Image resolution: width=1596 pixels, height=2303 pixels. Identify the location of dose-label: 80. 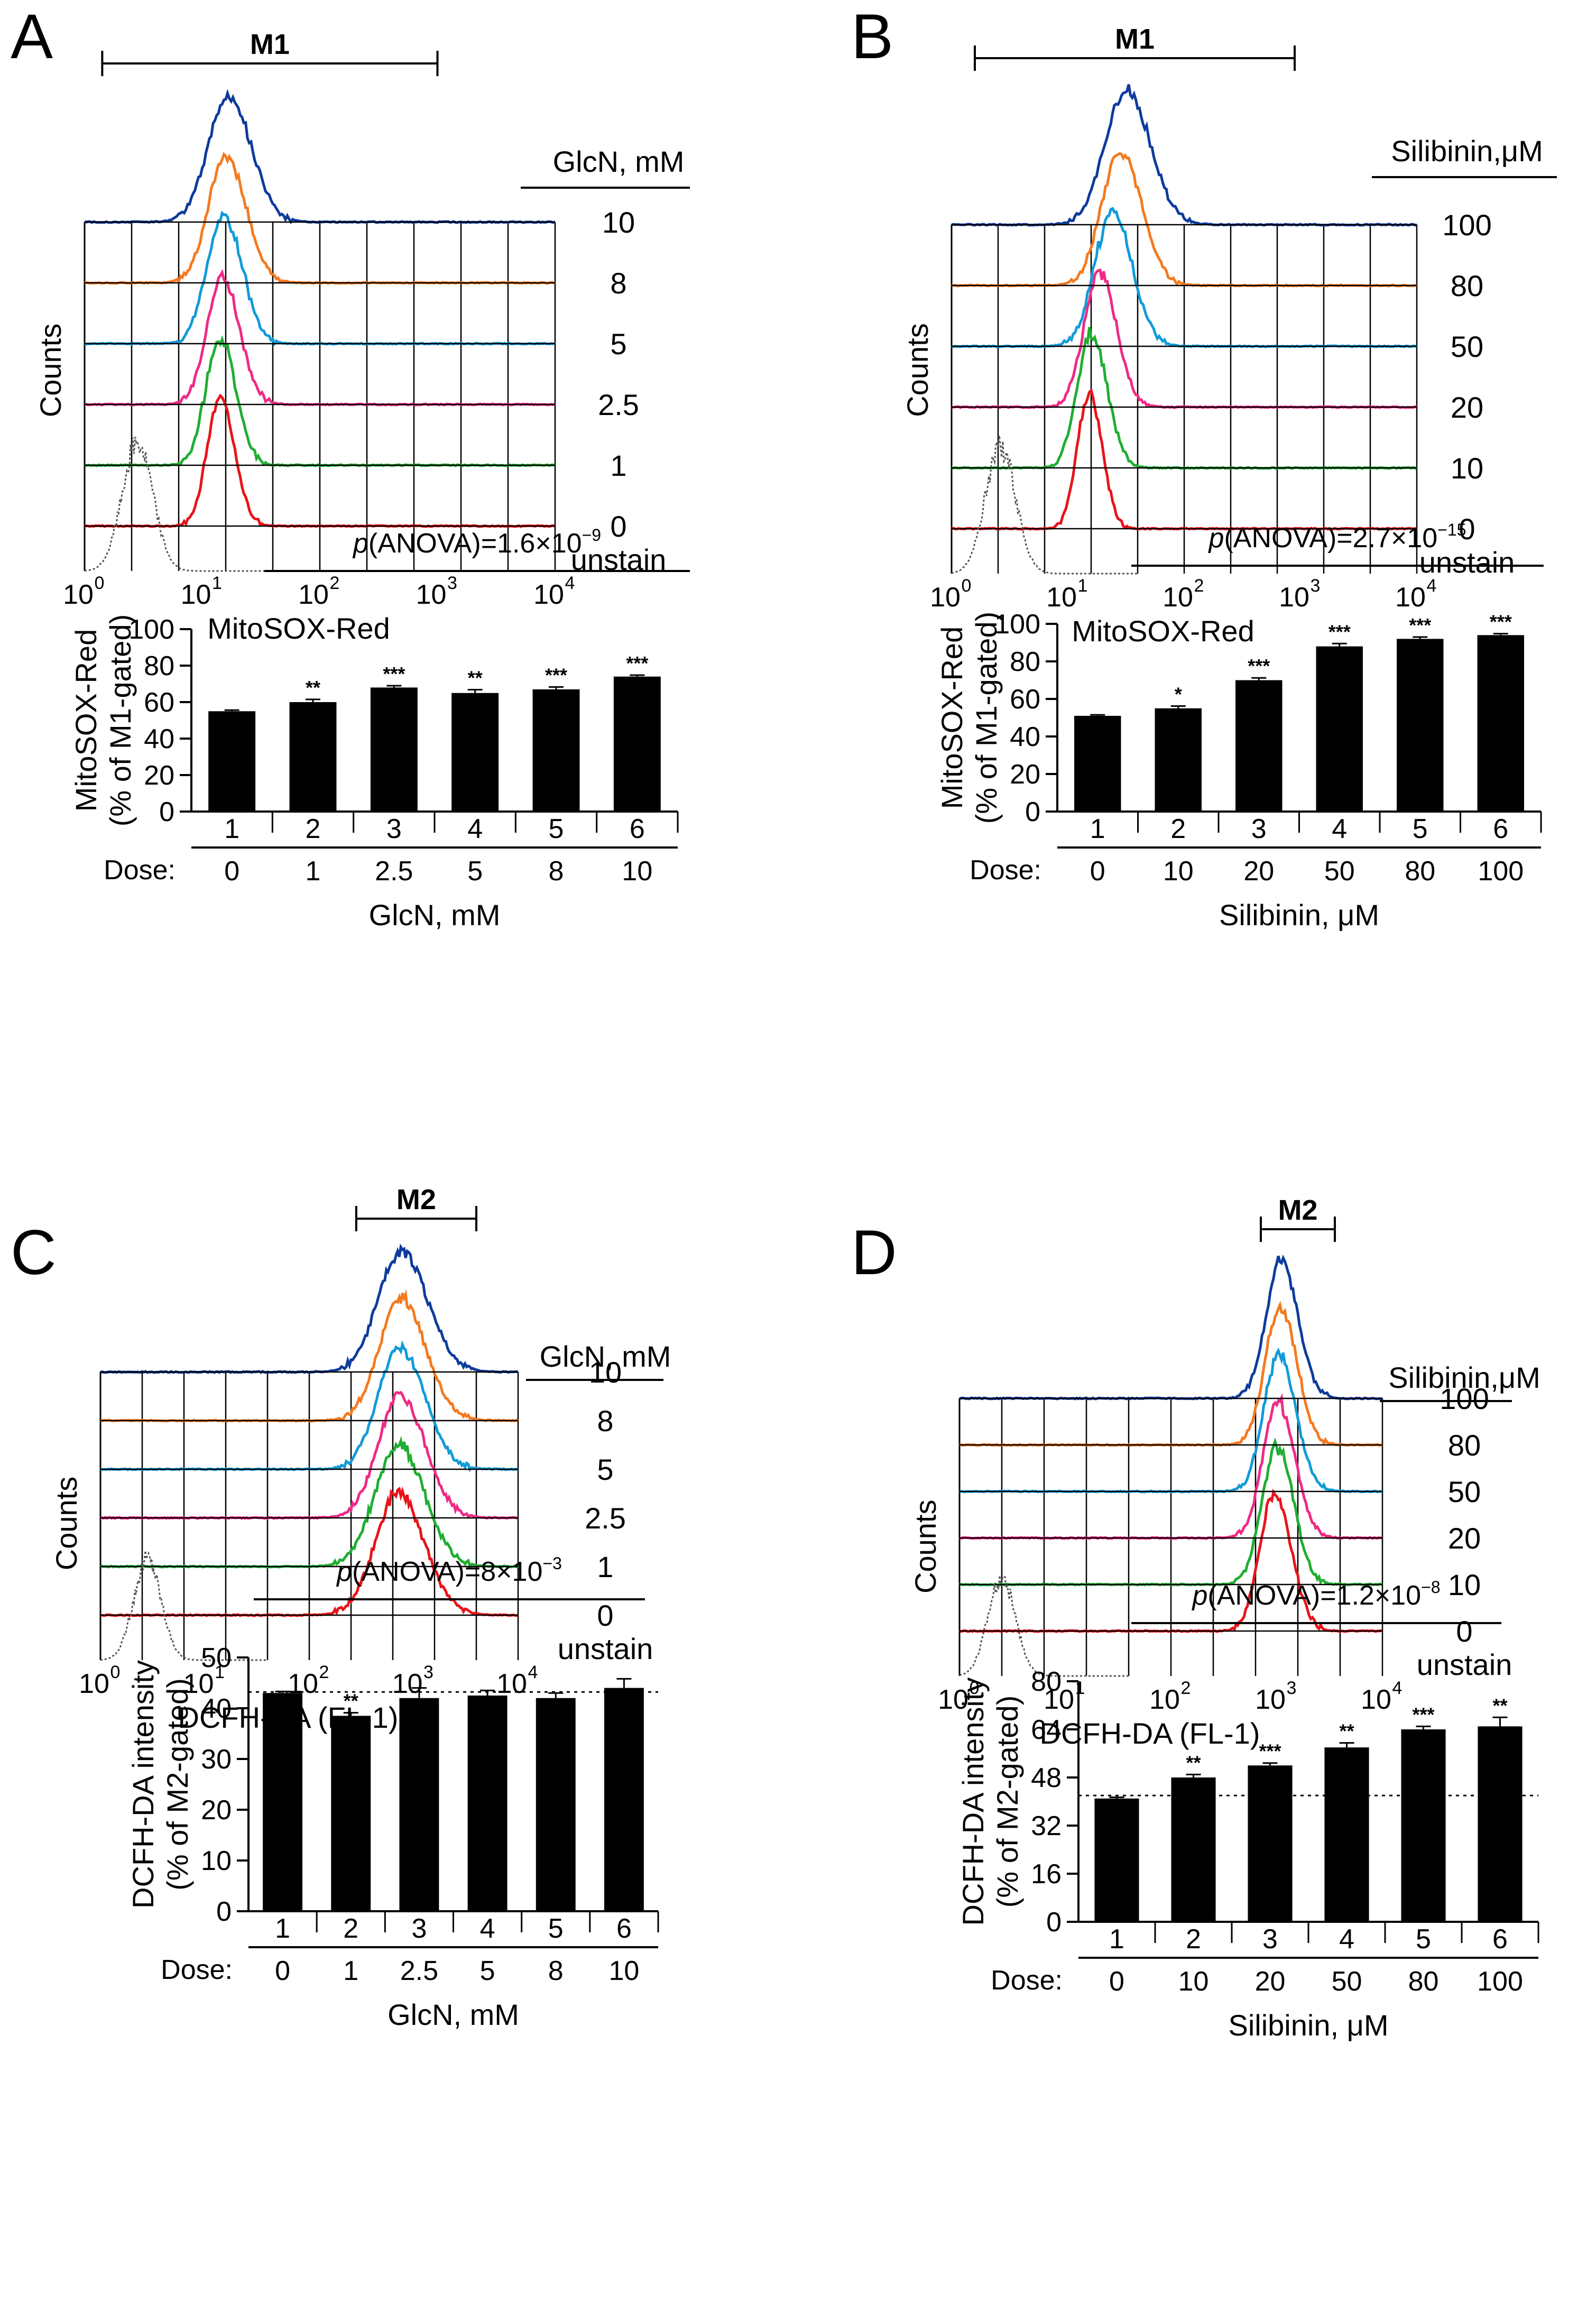
(1423, 1981).